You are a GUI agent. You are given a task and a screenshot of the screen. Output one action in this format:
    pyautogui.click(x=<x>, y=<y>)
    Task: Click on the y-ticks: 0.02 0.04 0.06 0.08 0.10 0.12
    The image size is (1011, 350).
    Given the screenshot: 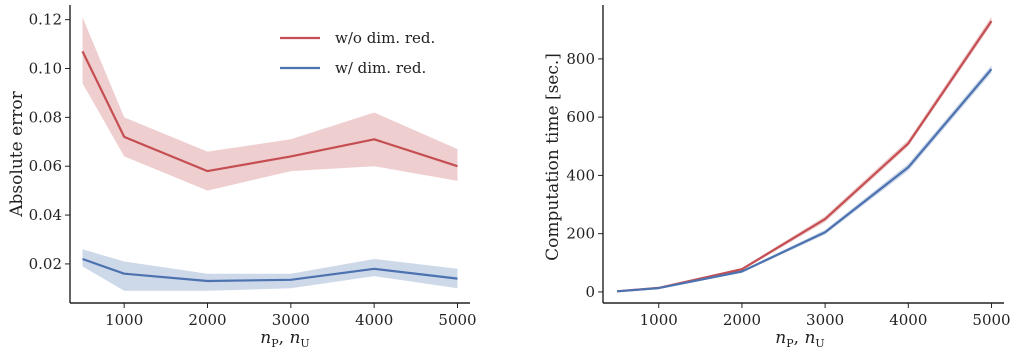 What is the action you would take?
    pyautogui.click(x=49, y=142)
    